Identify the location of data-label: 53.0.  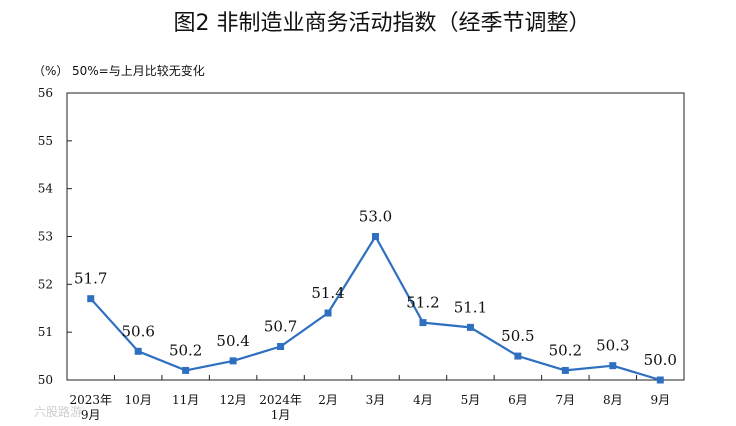
(375, 217).